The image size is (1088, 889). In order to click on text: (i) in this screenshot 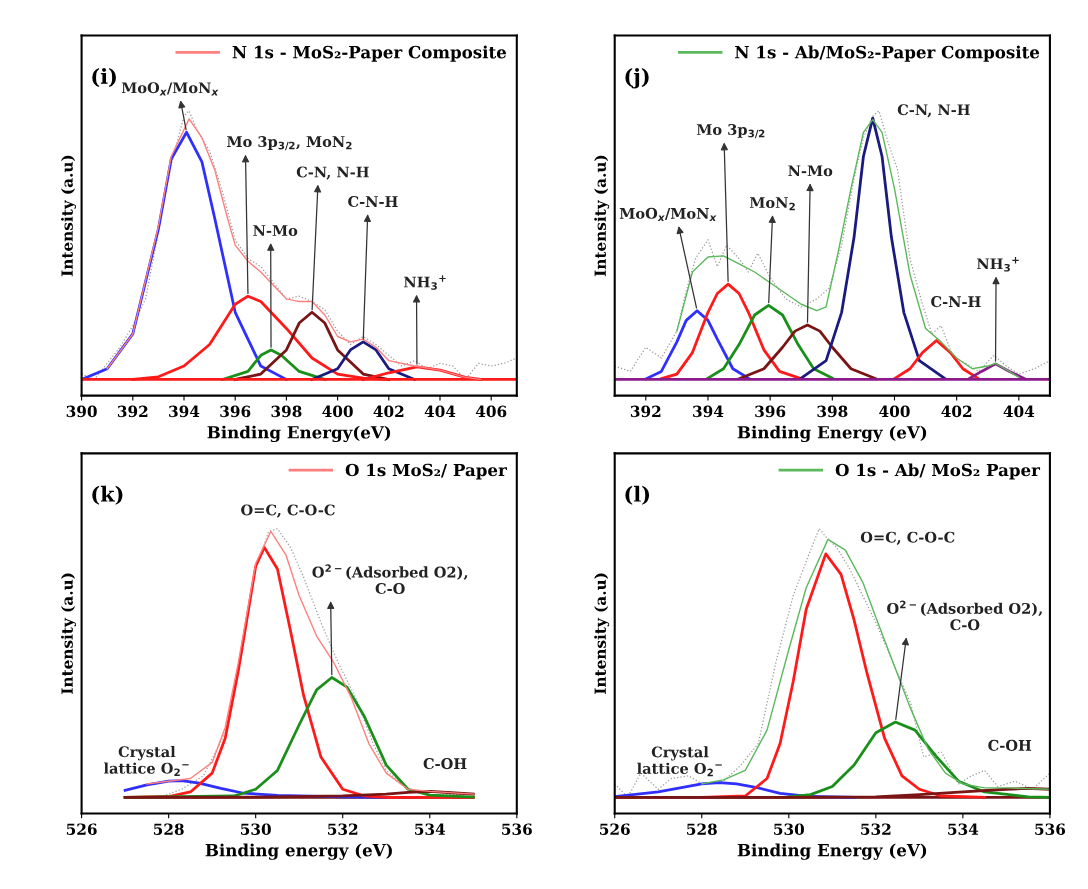, I will do `click(104, 77)`.